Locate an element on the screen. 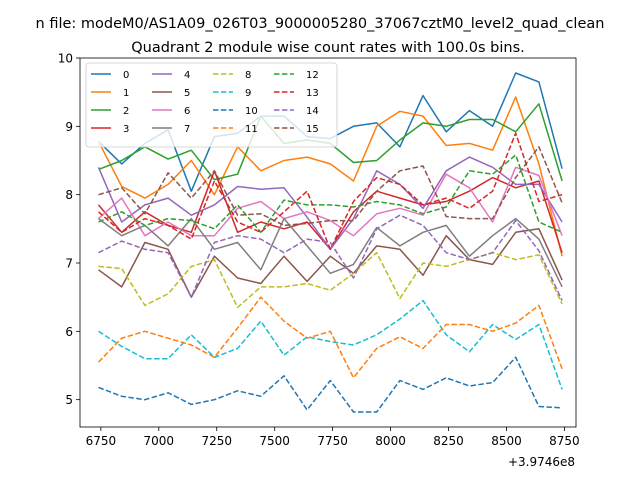 The width and height of the screenshot is (640, 480). legend-label-11: 11 is located at coordinates (251, 129).